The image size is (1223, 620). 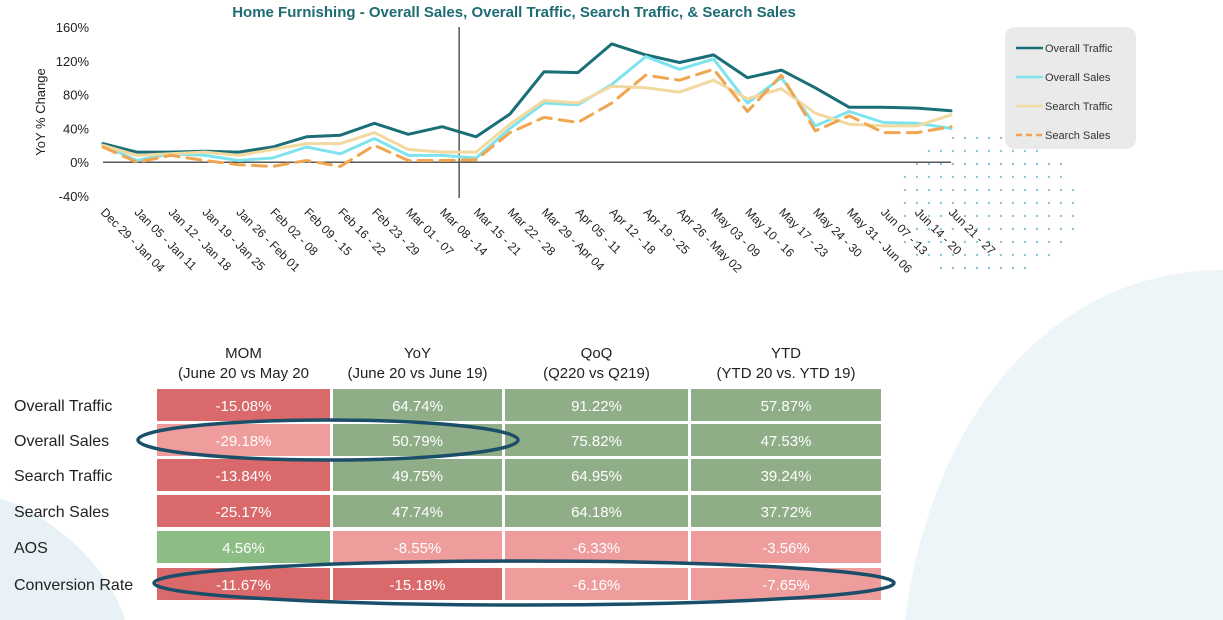 I want to click on table-row-label: Search Sales, so click(x=61, y=512).